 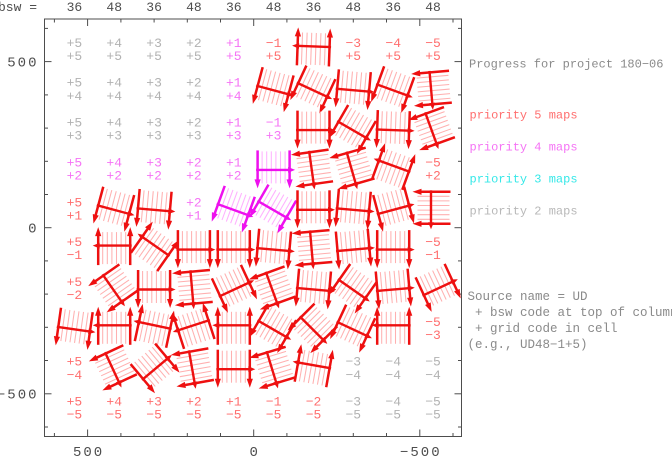 I want to click on svg-text: Progress for project 180−06, so click(x=566, y=64).